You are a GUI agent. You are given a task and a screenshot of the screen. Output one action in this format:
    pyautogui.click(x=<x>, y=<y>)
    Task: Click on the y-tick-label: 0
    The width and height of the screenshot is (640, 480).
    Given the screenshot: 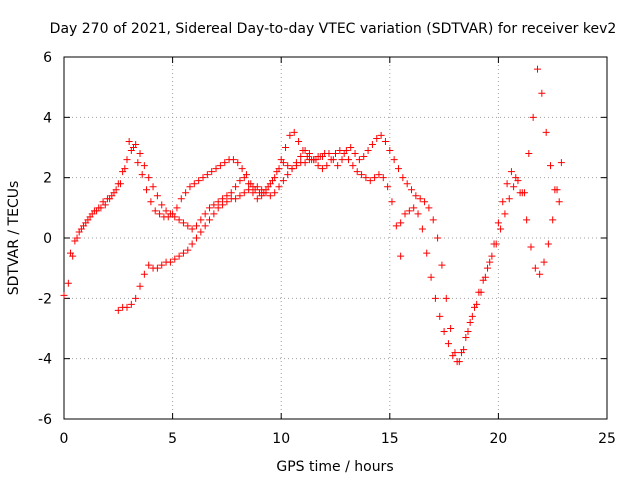 What is the action you would take?
    pyautogui.click(x=47, y=239)
    